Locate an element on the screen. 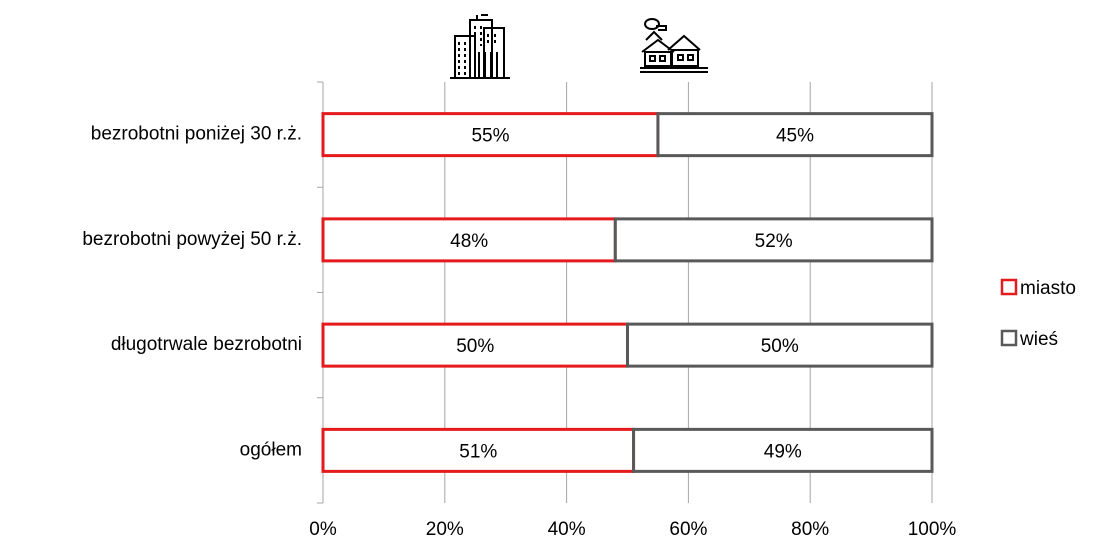 This screenshot has height=549, width=1100. data-label: 55% is located at coordinates (490, 136).